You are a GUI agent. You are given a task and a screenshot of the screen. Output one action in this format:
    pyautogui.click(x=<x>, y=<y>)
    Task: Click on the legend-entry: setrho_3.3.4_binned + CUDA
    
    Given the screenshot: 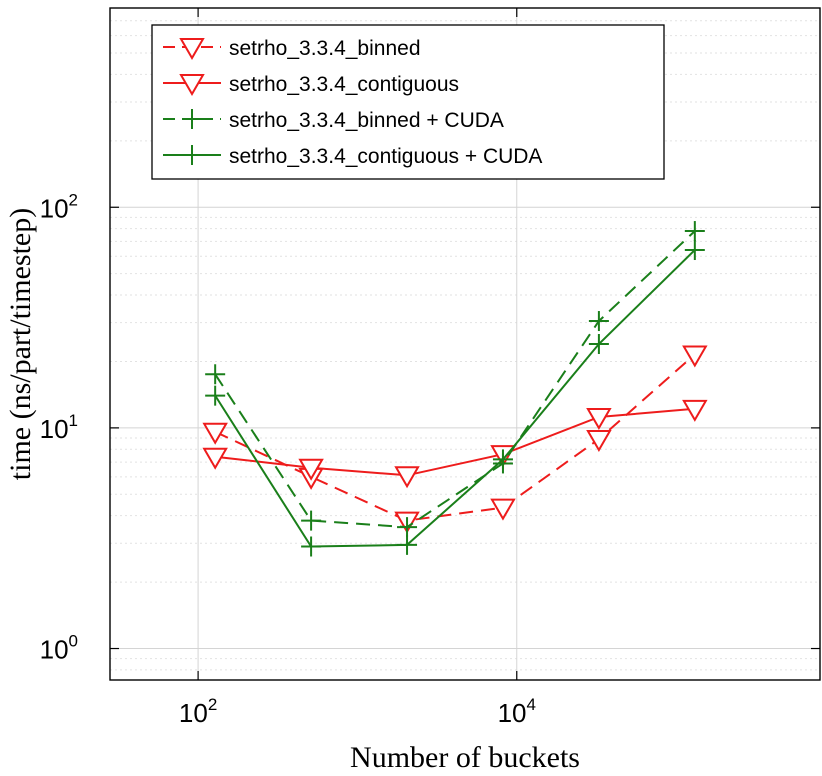 What is the action you would take?
    pyautogui.click(x=333, y=120)
    